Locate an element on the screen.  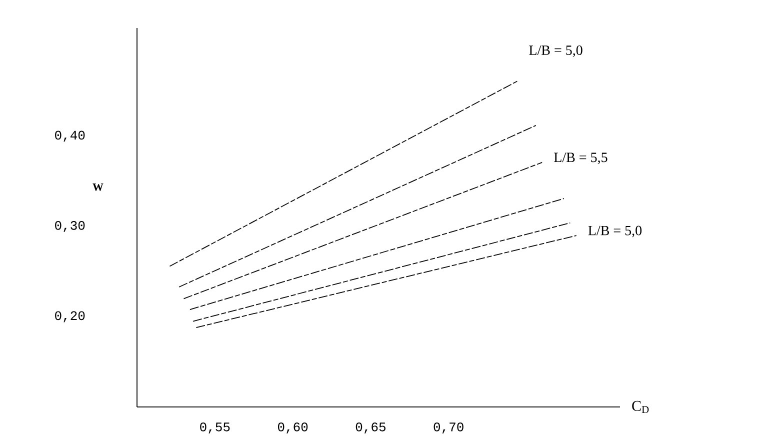
series-label: L/B = 5,5 is located at coordinates (581, 158).